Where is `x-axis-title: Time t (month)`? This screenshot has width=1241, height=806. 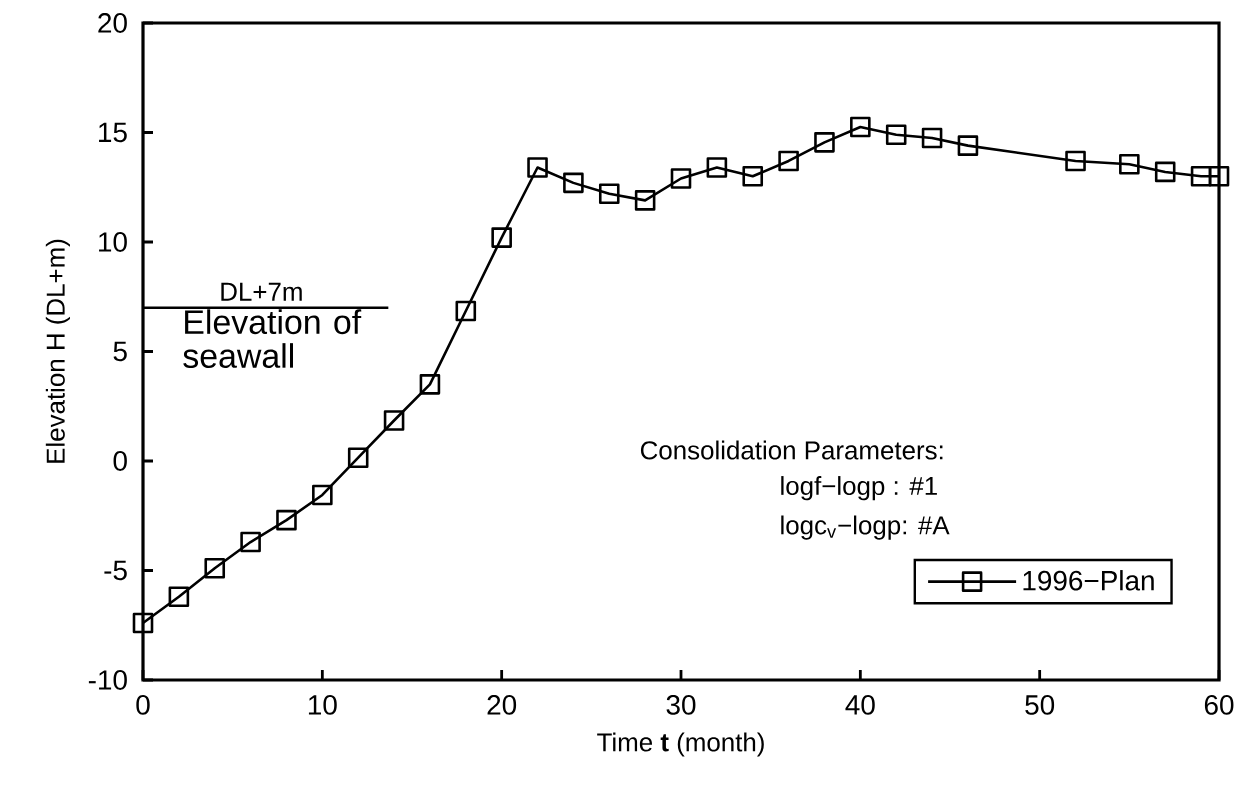 x-axis-title: Time t (month) is located at coordinates (680, 744).